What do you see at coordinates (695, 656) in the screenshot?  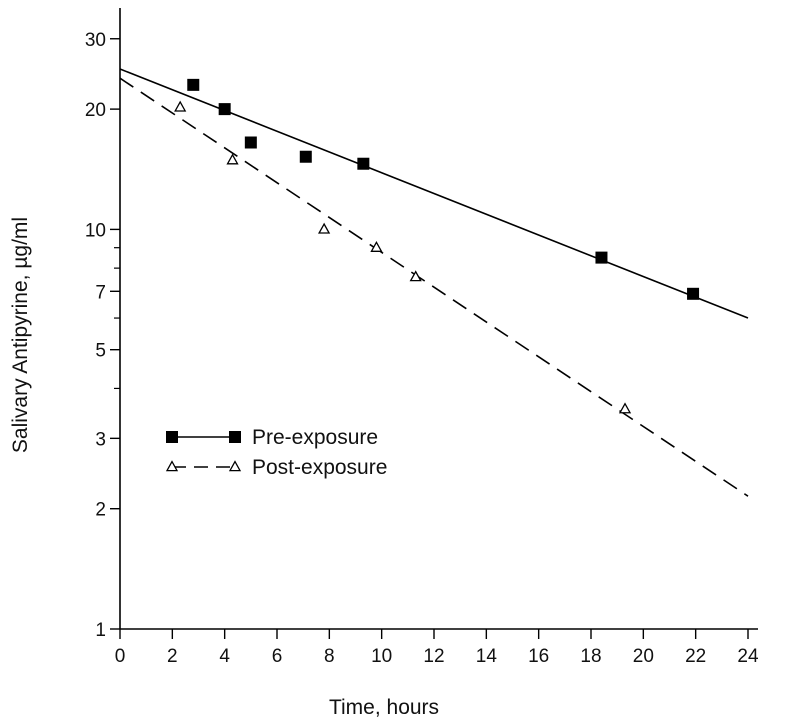 I see `x-tick-label: 22` at bounding box center [695, 656].